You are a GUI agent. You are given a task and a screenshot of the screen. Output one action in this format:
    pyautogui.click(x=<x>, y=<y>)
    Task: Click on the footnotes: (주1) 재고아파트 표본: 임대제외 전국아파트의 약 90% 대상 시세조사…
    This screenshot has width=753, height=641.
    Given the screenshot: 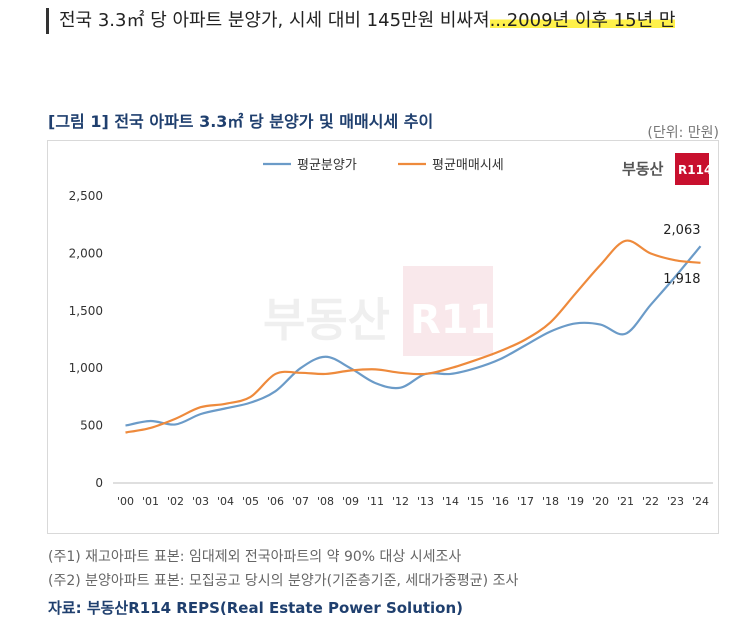 What is the action you would take?
    pyautogui.click(x=283, y=569)
    